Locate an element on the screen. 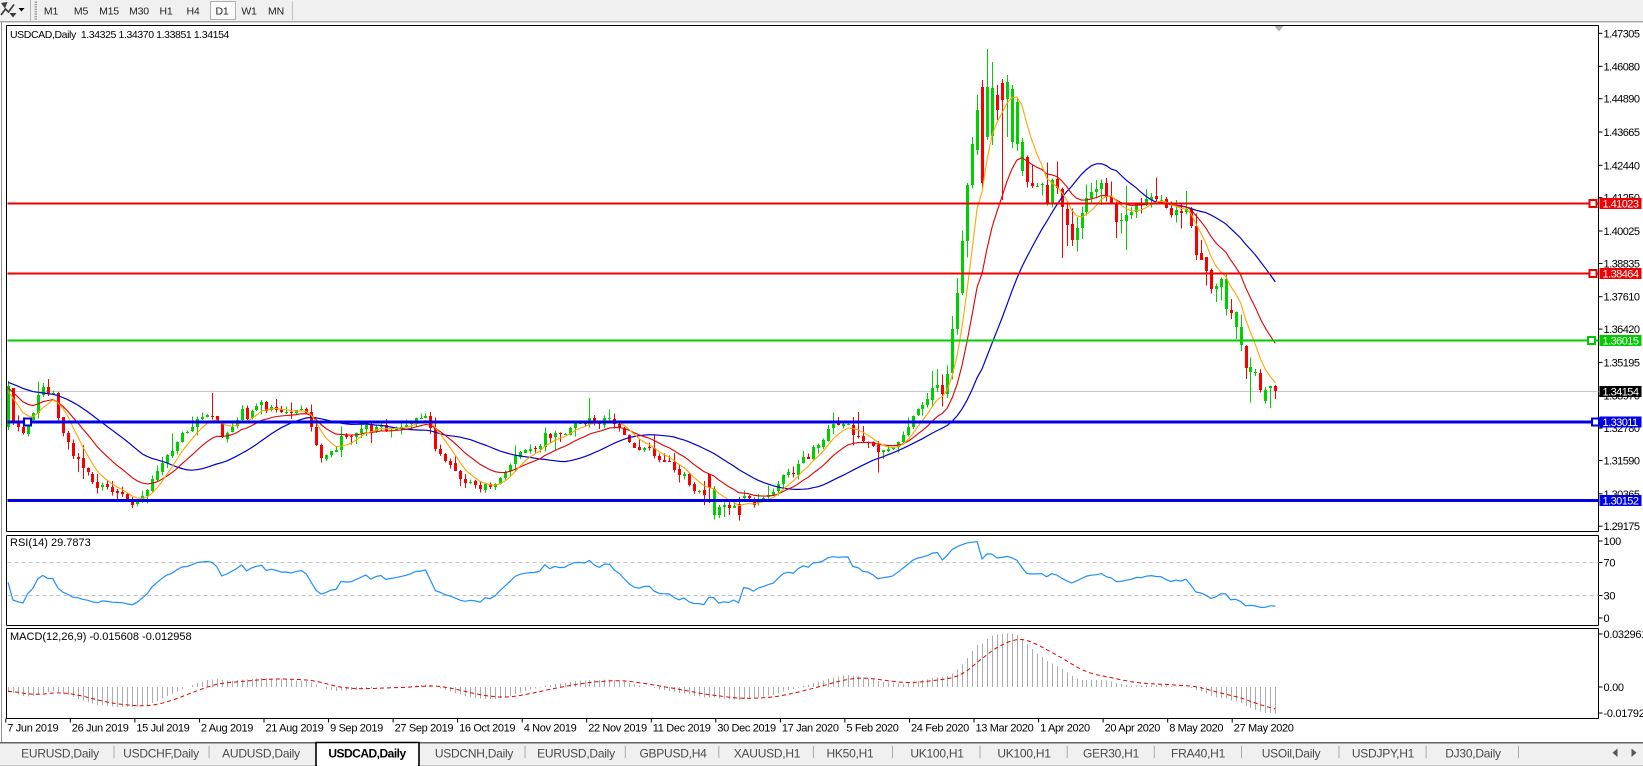 The height and width of the screenshot is (766, 1643). svg-text: 9 Sep 2019 is located at coordinates (356, 729).